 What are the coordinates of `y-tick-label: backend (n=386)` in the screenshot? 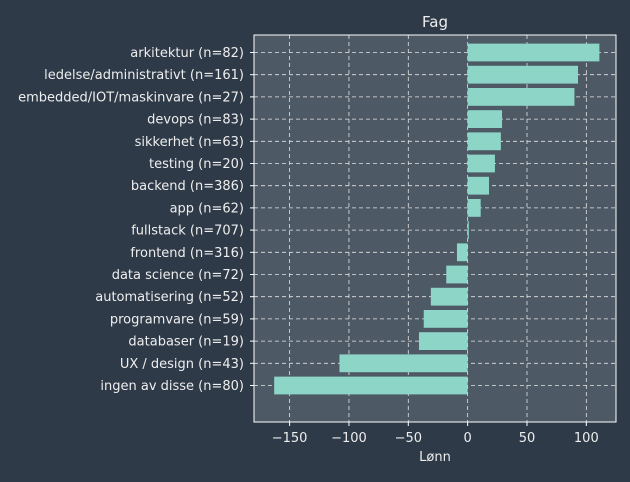 It's located at (187, 186).